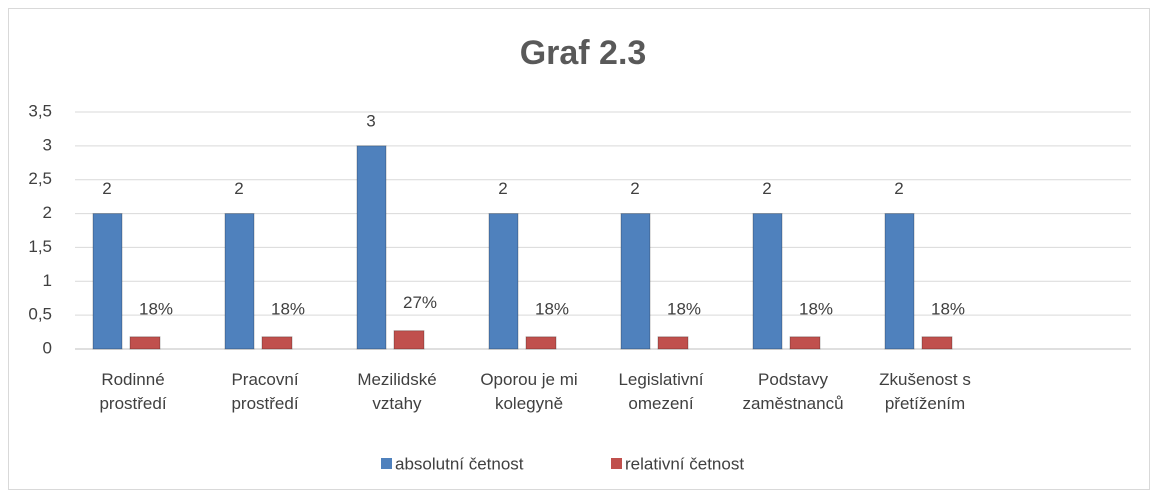  Describe the element at coordinates (459, 463) in the screenshot. I see `legend-label: absolutní četnost` at that location.